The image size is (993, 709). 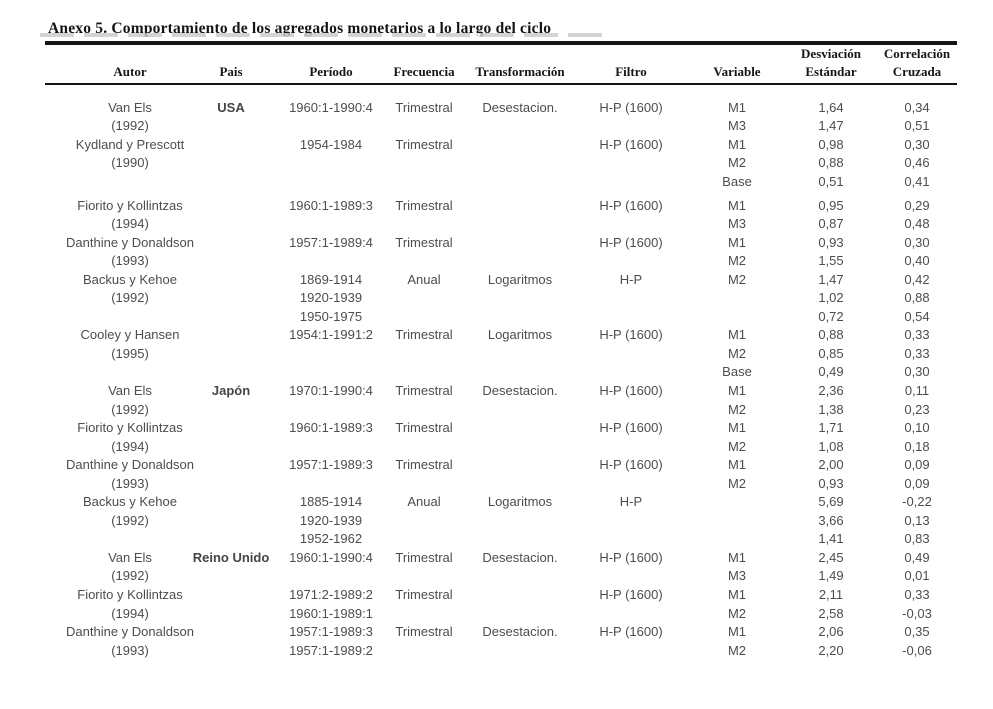 I want to click on cell-variable: Base, so click(x=737, y=372).